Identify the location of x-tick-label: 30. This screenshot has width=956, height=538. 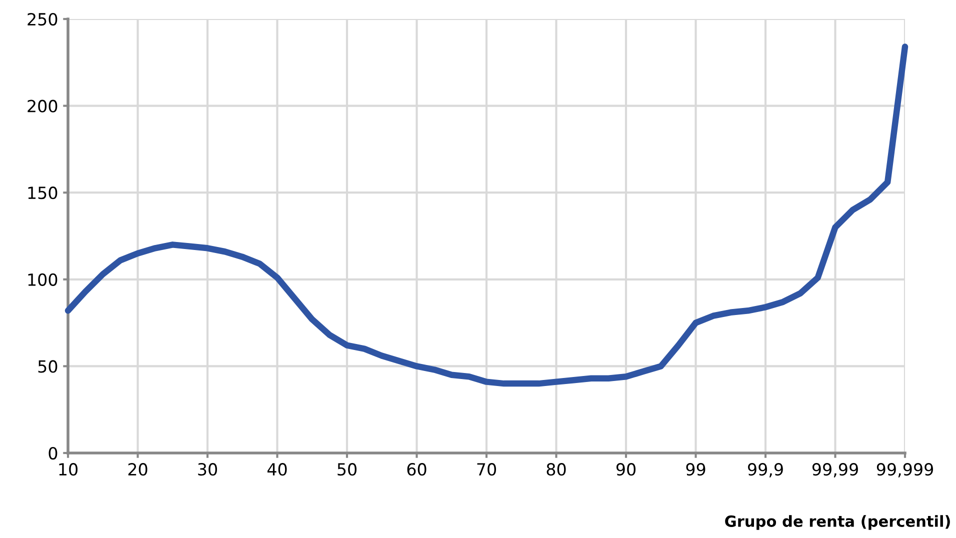
(207, 469).